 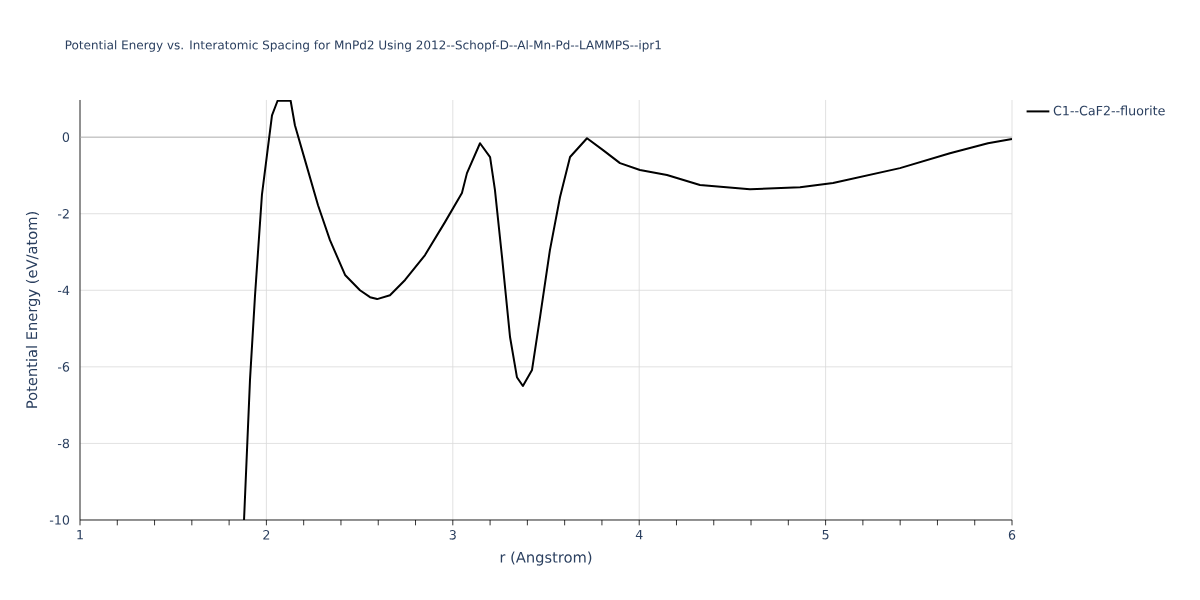 I want to click on y-tick-label: -2, so click(x=63, y=214).